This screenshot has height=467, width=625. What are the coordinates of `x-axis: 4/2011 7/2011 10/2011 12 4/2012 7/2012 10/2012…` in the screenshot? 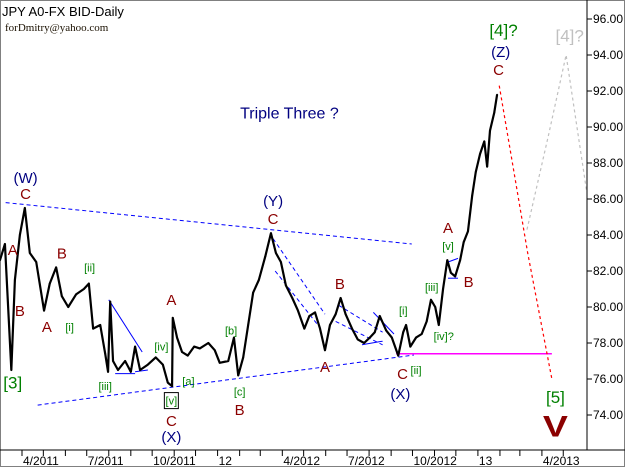 It's located at (300, 458).